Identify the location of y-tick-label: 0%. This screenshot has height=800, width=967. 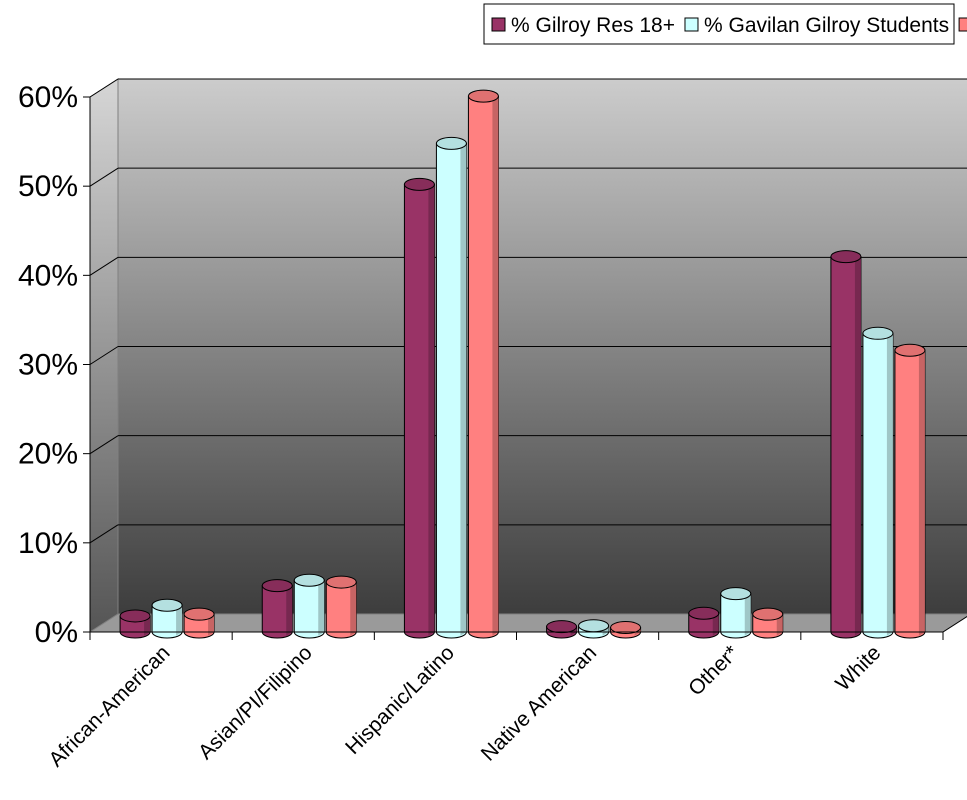
(56, 632).